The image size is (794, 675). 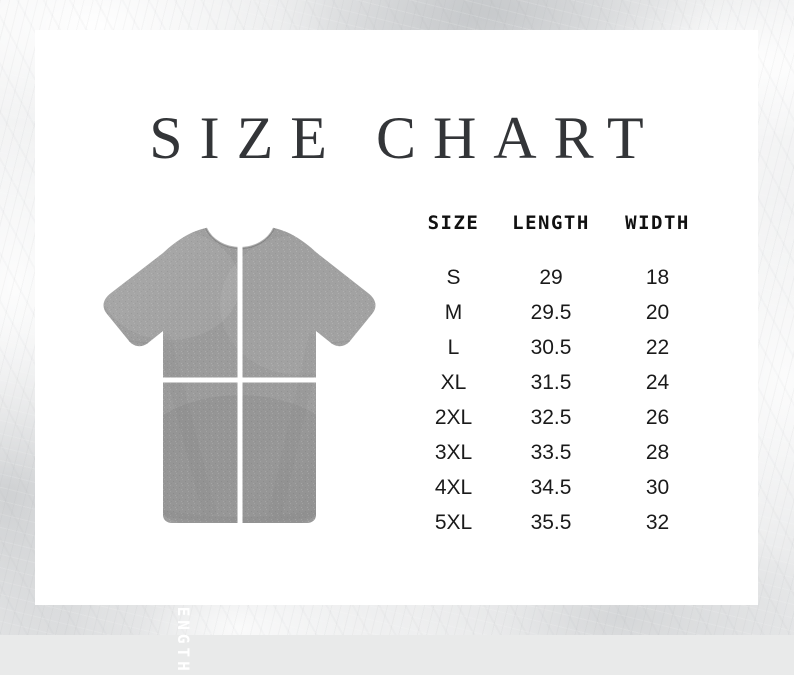 What do you see at coordinates (551, 347) in the screenshot?
I see `cell-length: 30.5` at bounding box center [551, 347].